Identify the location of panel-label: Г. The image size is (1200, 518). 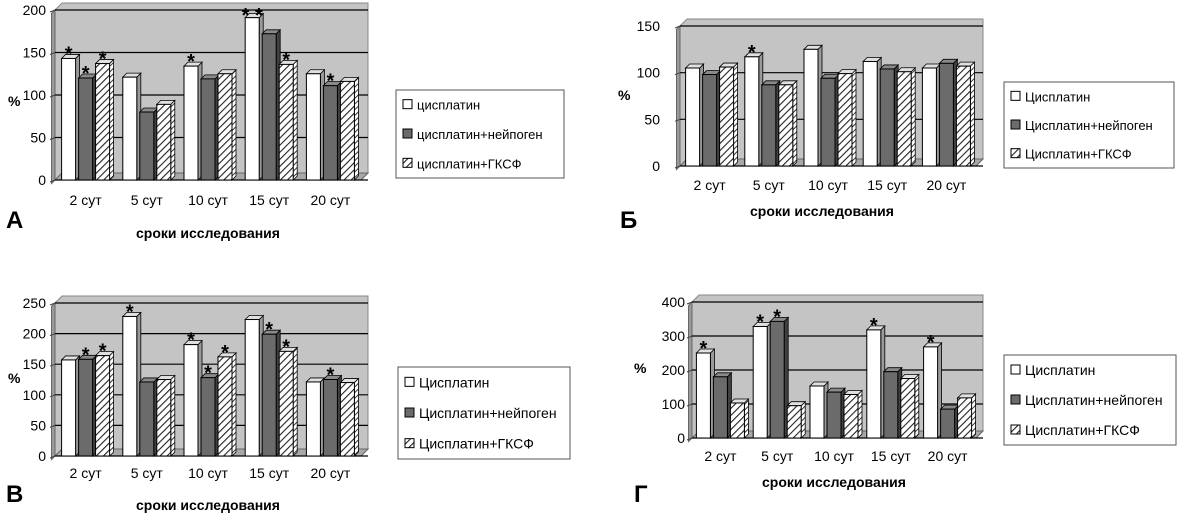
(641, 494).